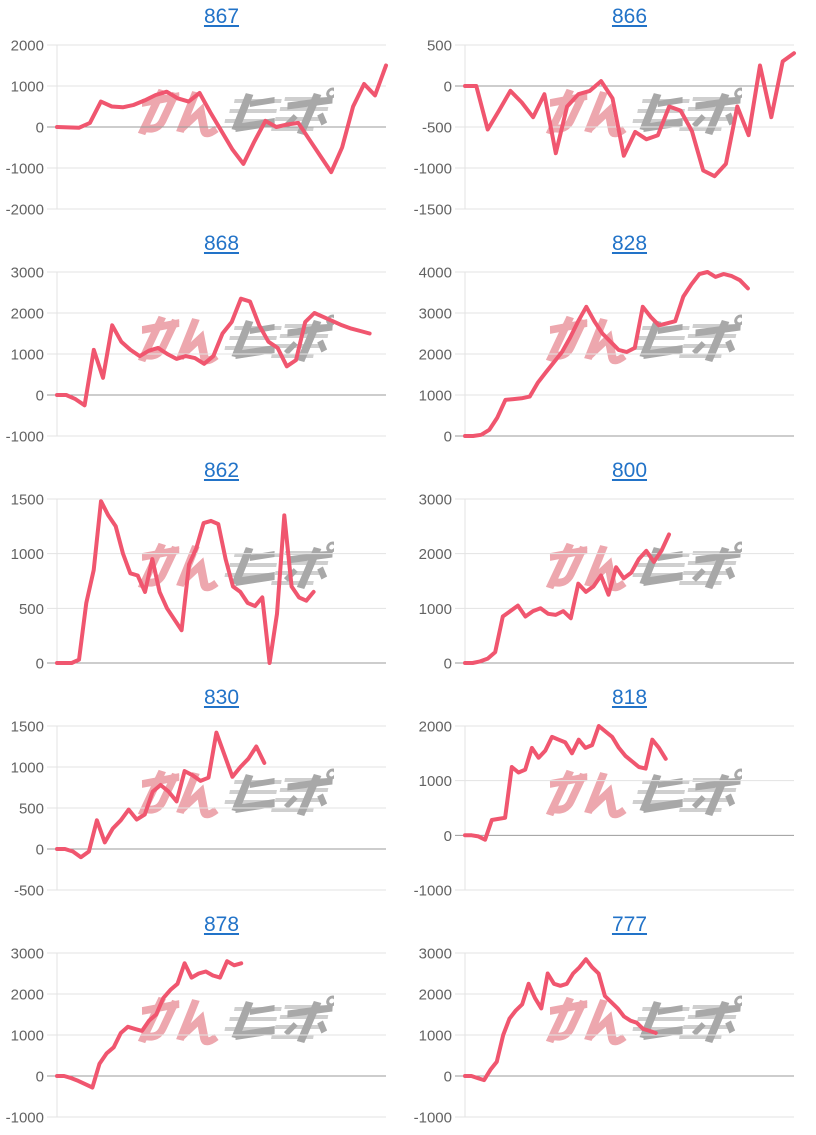  What do you see at coordinates (604, 809) in the screenshot?
I see `line-chart: 2000 1000 0 -1000` at bounding box center [604, 809].